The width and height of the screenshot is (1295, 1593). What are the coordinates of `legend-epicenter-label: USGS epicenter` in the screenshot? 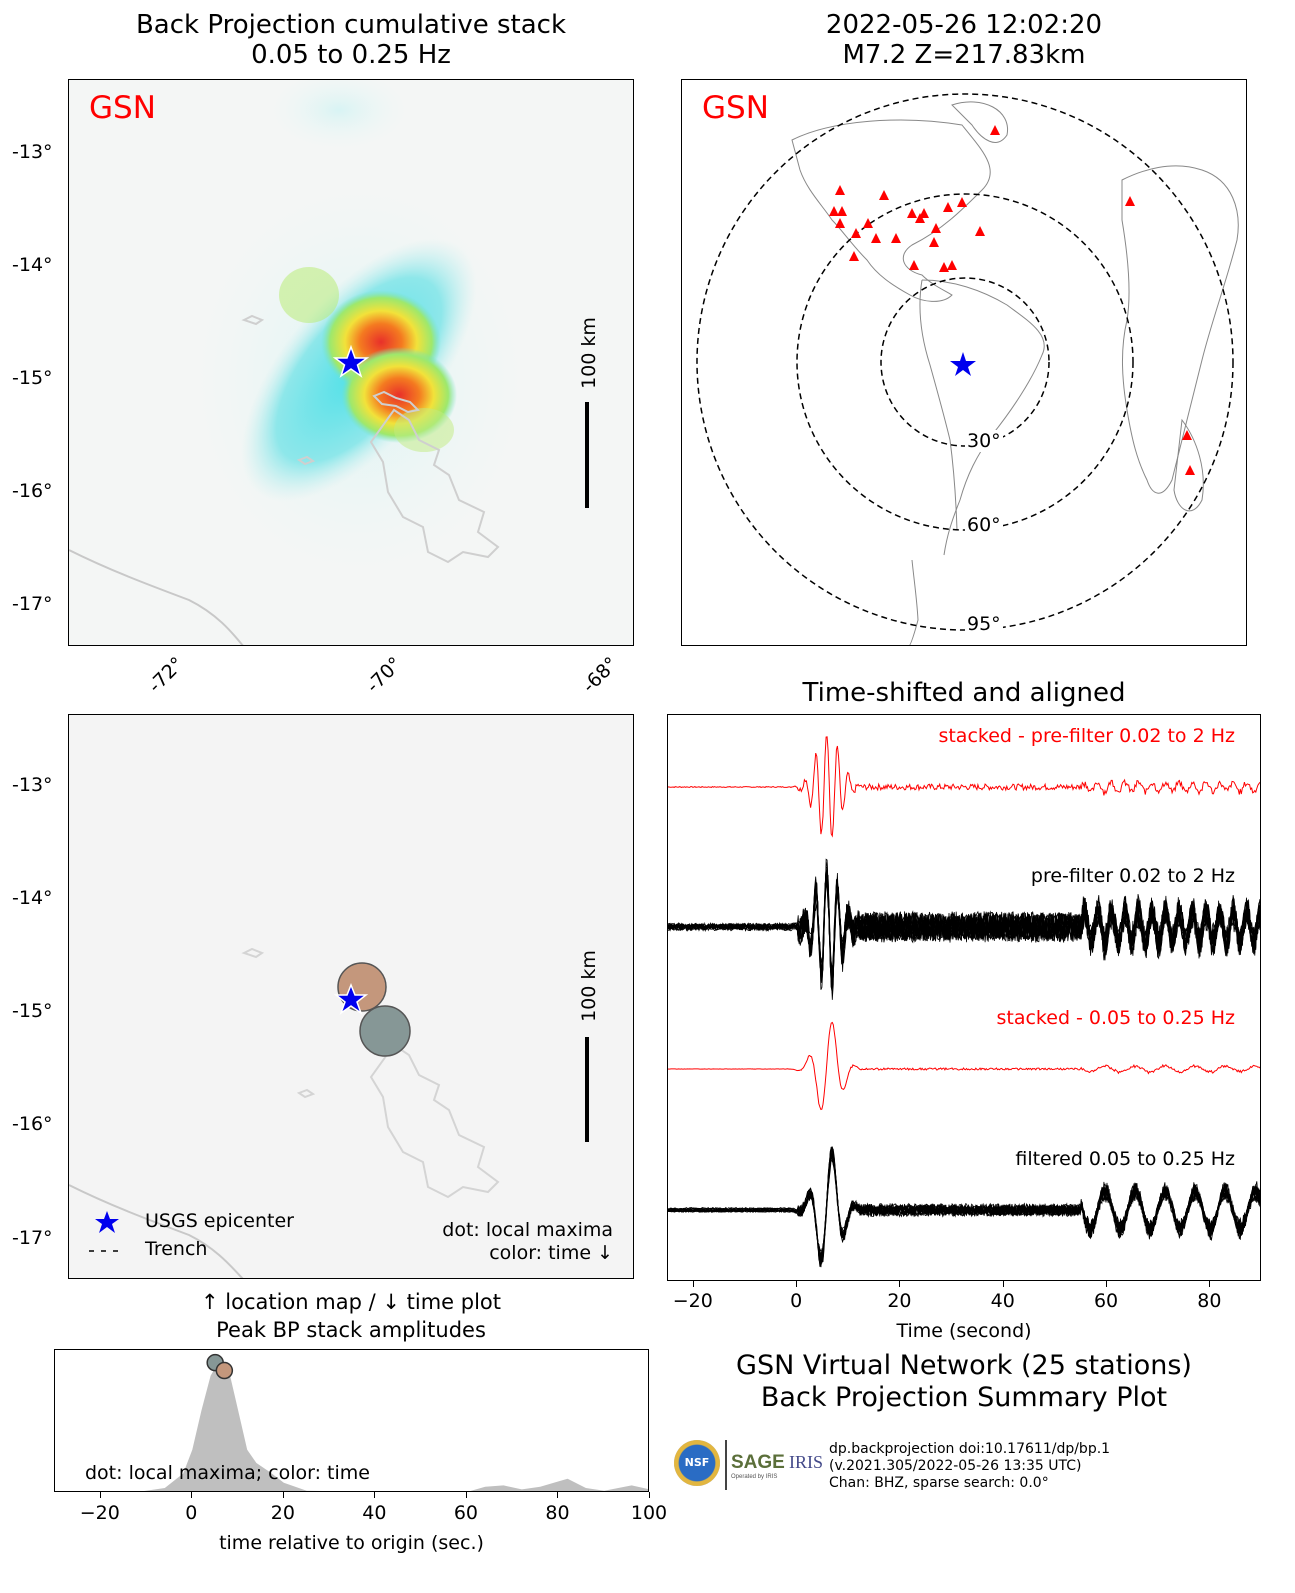 It's located at (219, 1221).